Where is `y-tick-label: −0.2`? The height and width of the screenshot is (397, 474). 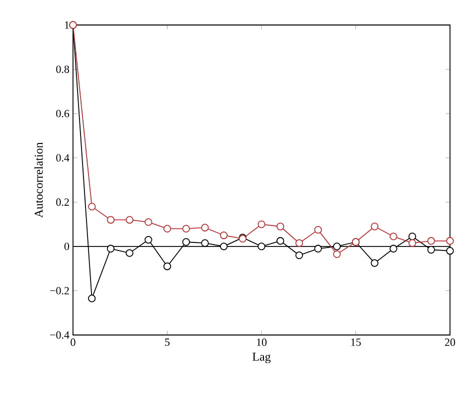
y-tick-label: −0.2 is located at coordinates (59, 290).